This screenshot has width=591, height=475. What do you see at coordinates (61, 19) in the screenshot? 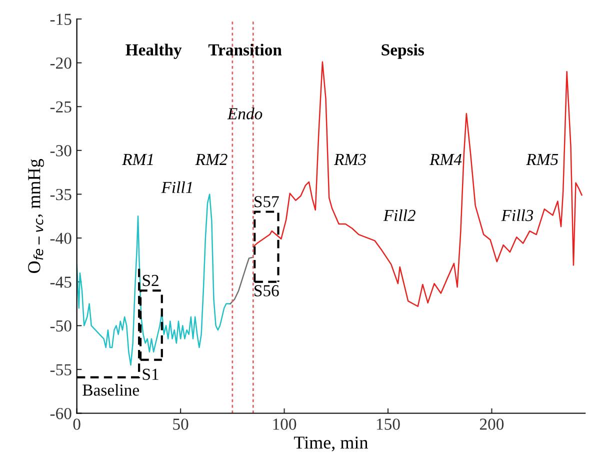
I see `y-tick-label: -15` at bounding box center [61, 19].